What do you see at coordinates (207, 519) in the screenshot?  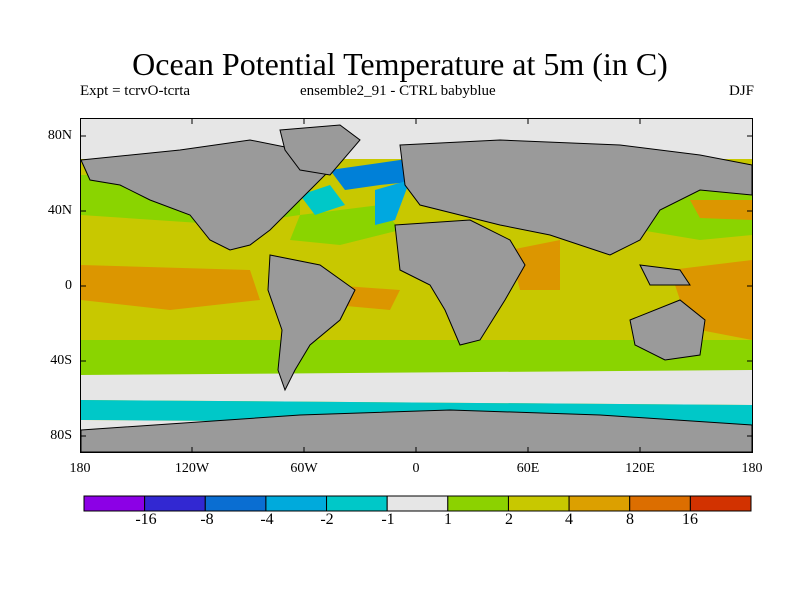 I see `colorbar-label-minus8: -8` at bounding box center [207, 519].